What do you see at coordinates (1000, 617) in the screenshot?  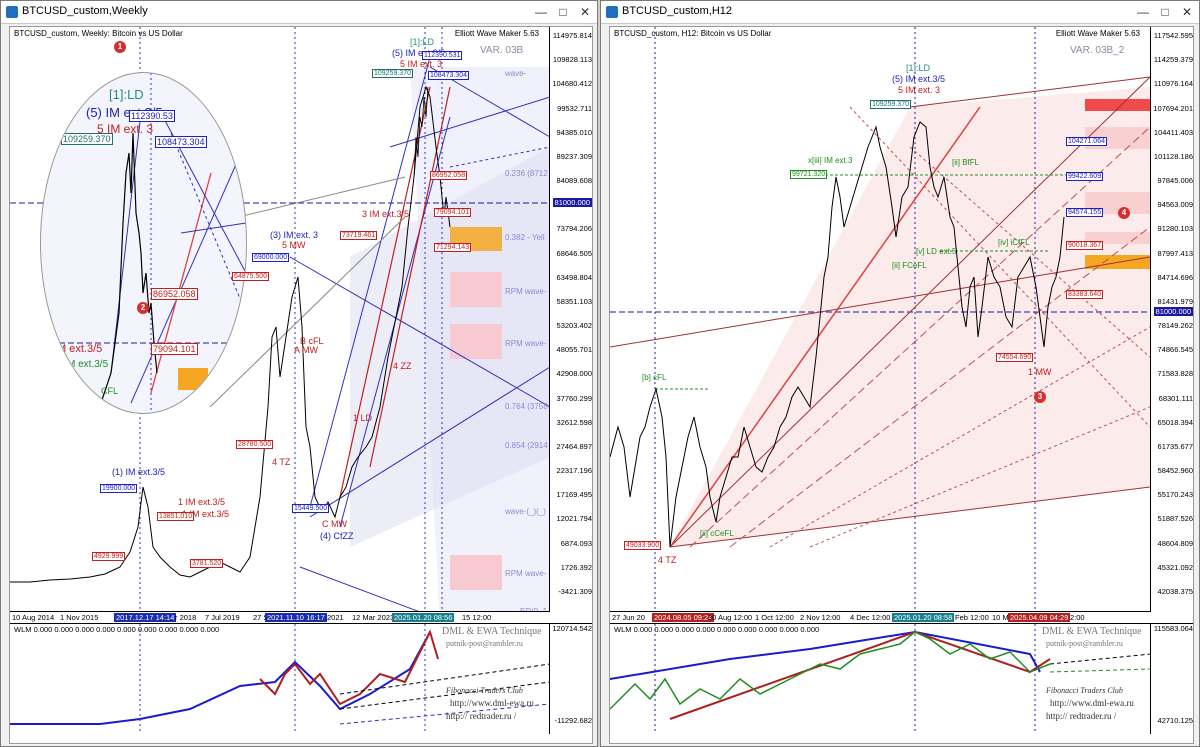 I see `time-tick-label: 10 M` at bounding box center [1000, 617].